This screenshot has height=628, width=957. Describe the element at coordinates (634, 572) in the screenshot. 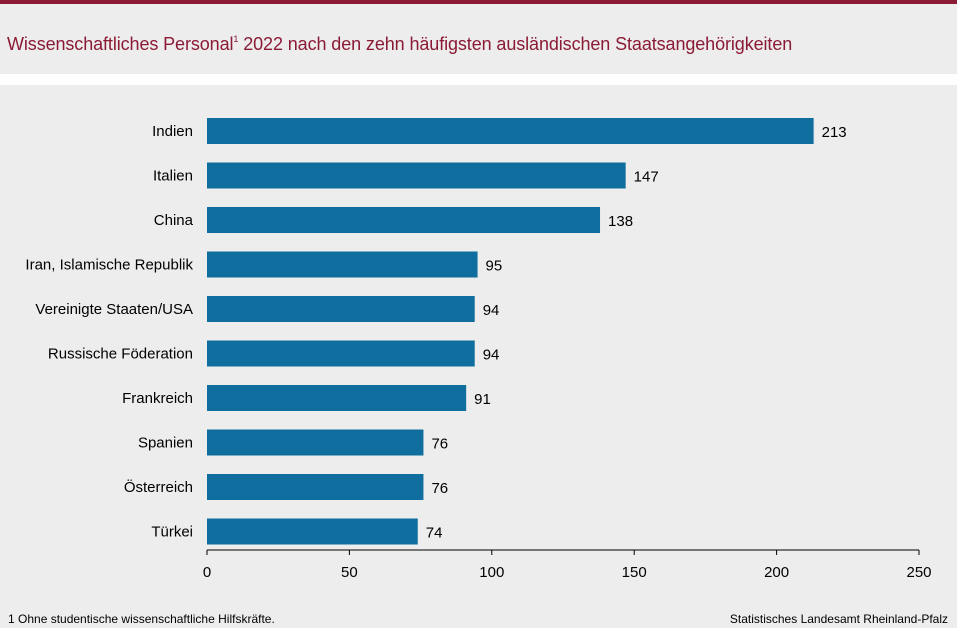

I see `x-tick-label: 150` at that location.